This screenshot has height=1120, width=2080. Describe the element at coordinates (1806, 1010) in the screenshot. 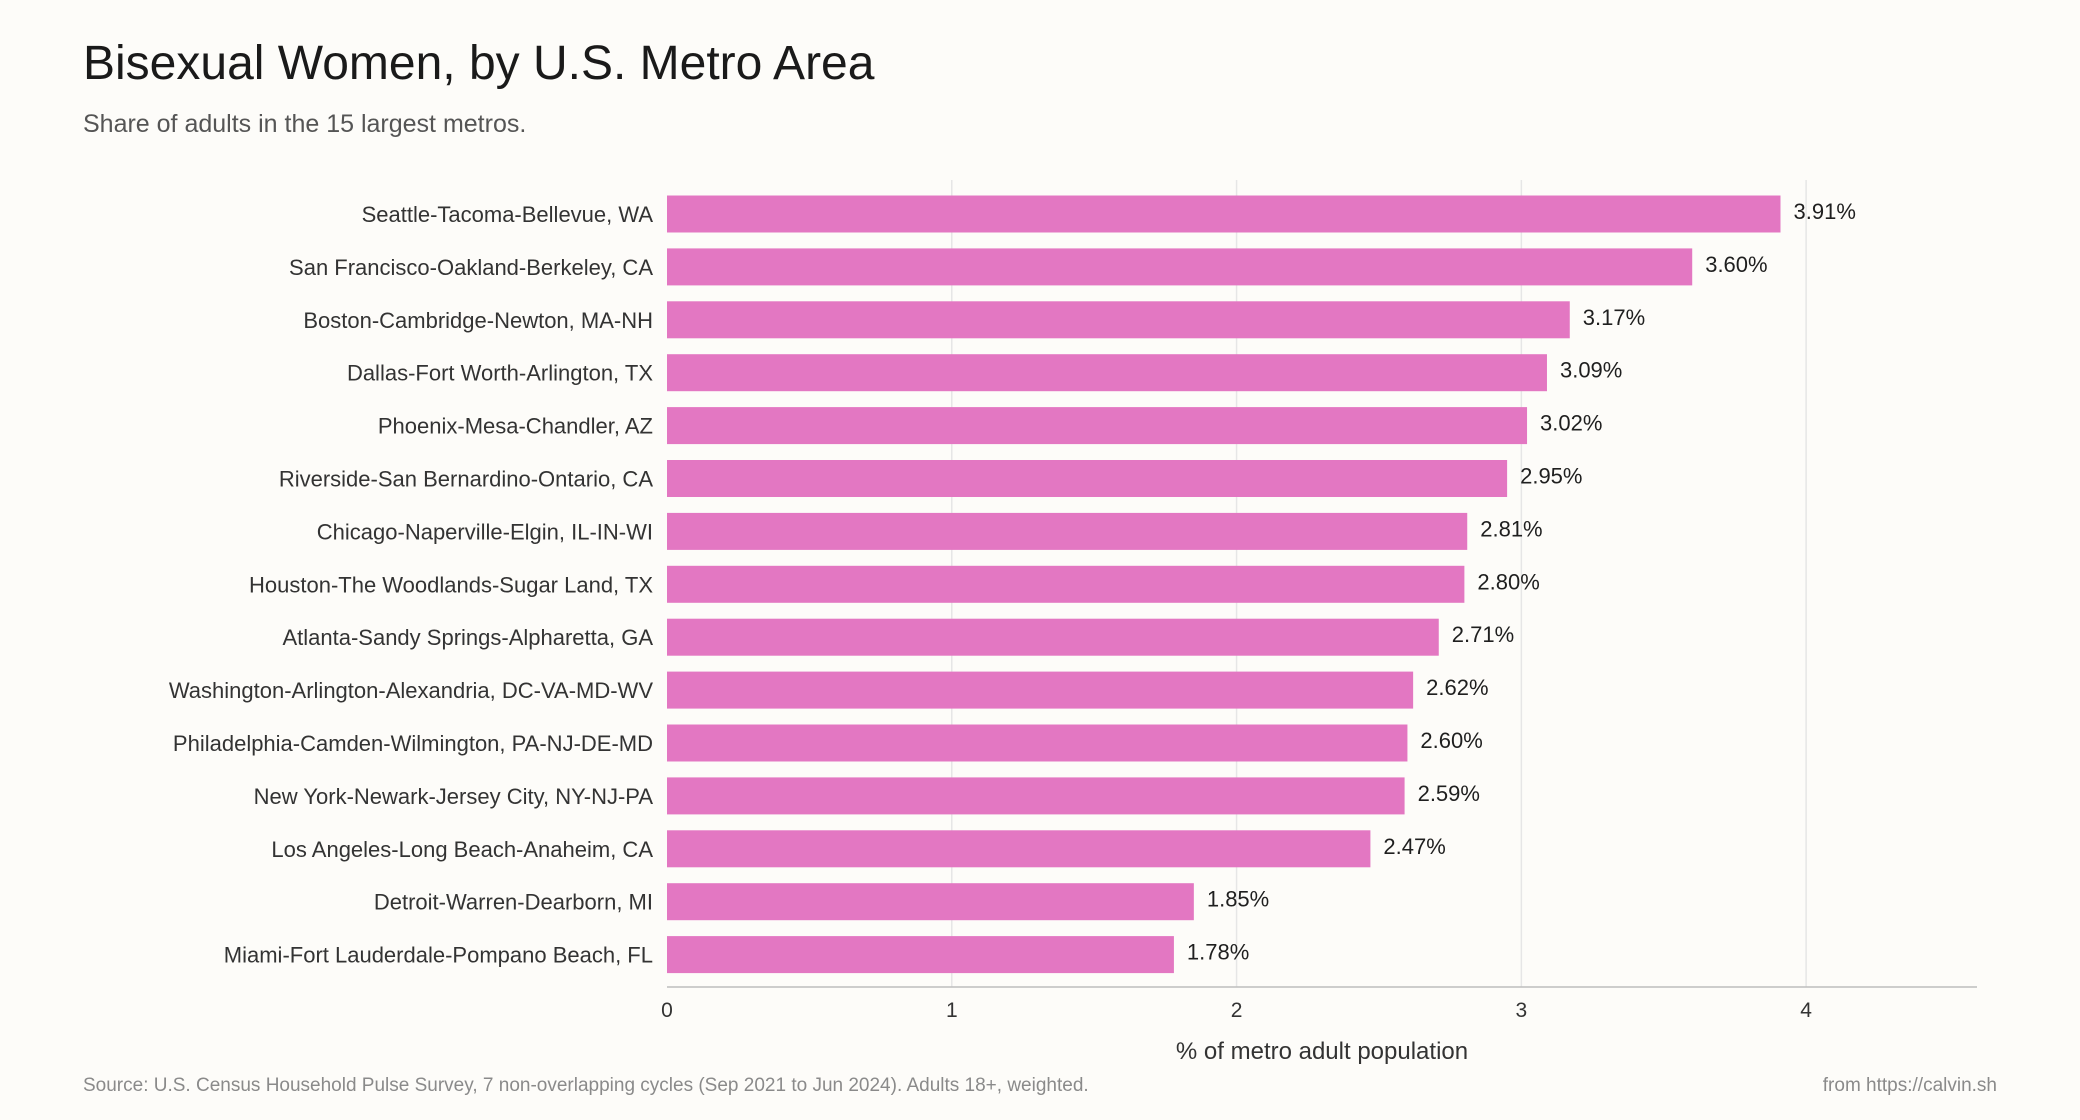

I see `x-tick-label: 4` at that location.